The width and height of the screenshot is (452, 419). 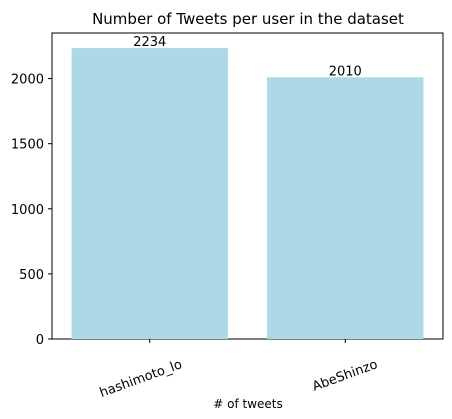 What do you see at coordinates (239, 370) in the screenshot?
I see `x-axis: hashimoto_lo AbeShinzo` at bounding box center [239, 370].